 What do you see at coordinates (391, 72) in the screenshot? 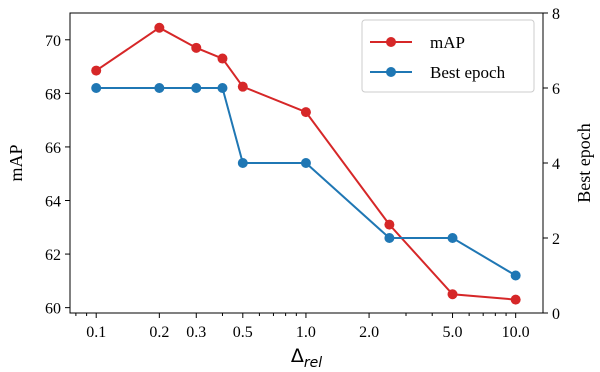
I see `legend-marker-best-epoch` at bounding box center [391, 72].